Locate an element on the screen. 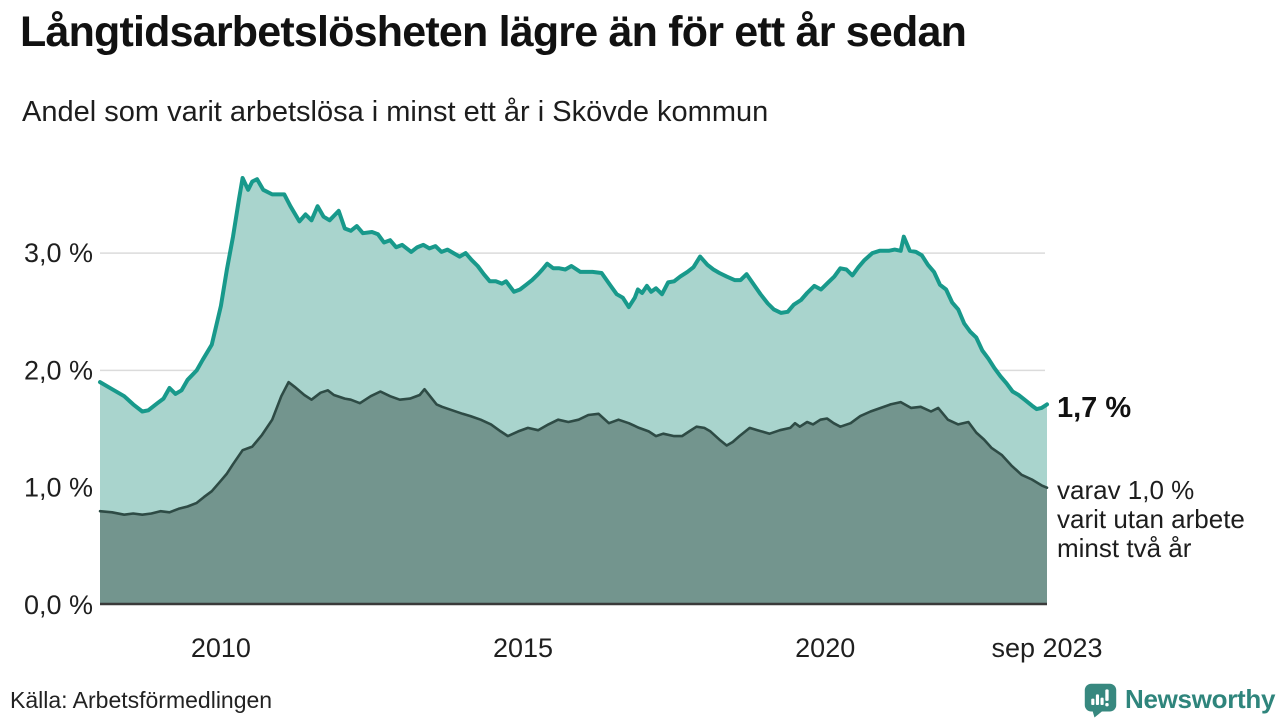 This screenshot has width=1280, height=720. end-value-annotation: 1,7 % is located at coordinates (1094, 408).